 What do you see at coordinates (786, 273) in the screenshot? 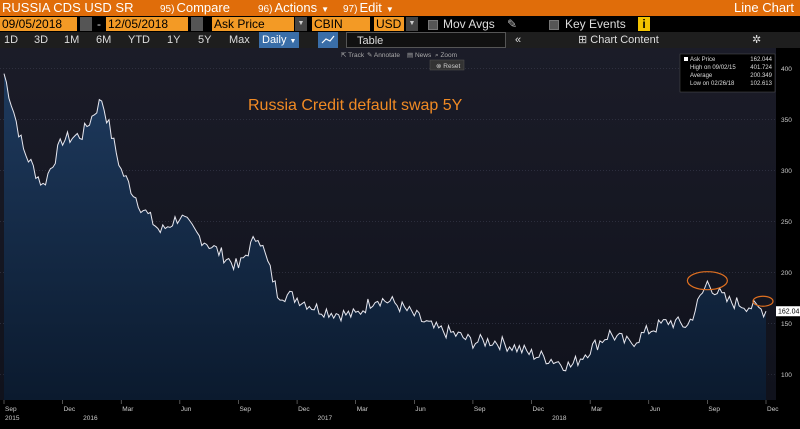
I see `y-tick-label: 200` at bounding box center [786, 273].